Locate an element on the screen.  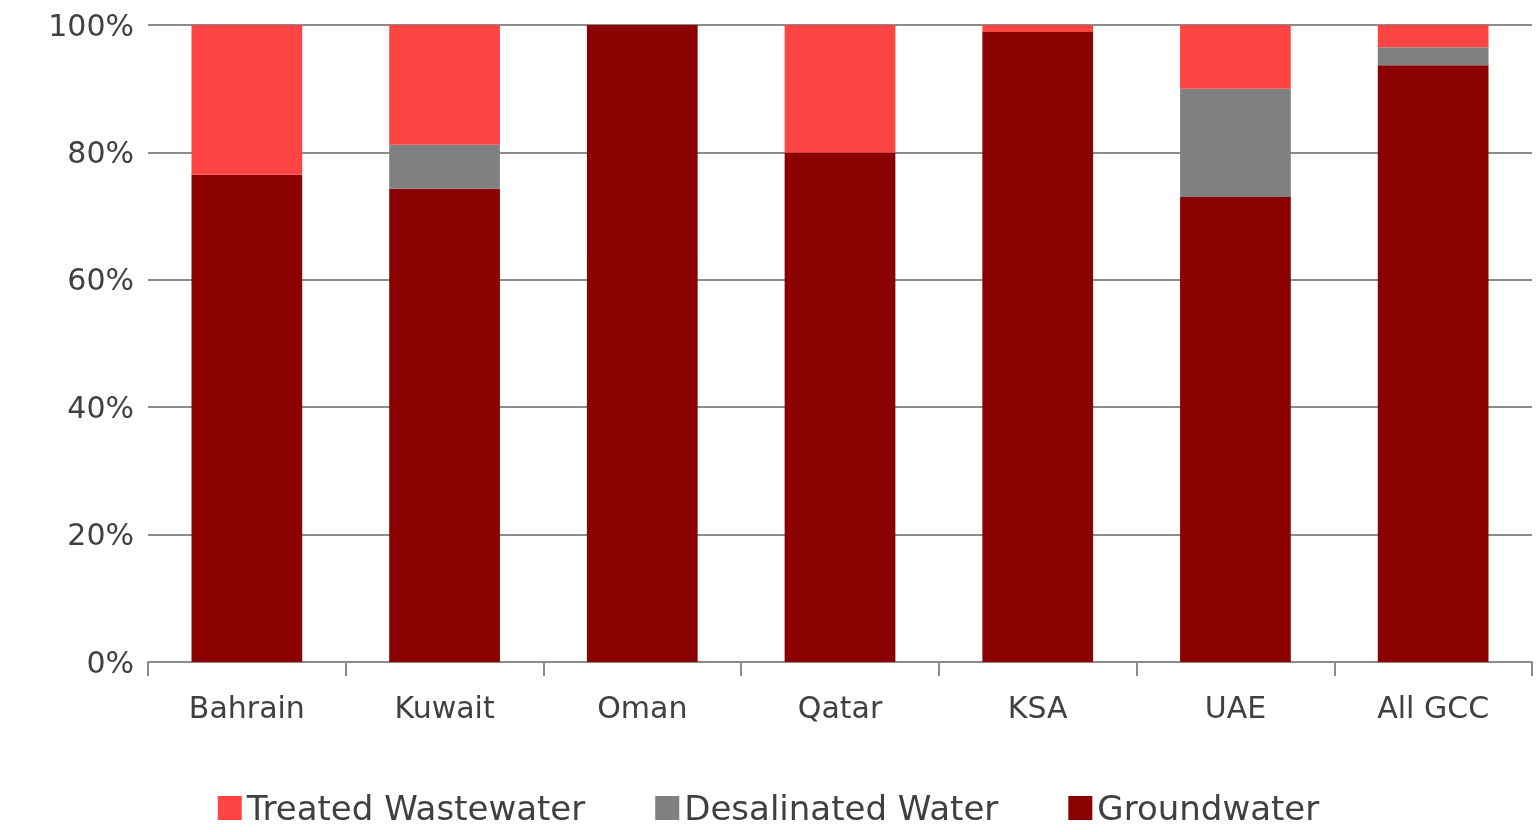
x-tick-label: UAE is located at coordinates (1235, 707).